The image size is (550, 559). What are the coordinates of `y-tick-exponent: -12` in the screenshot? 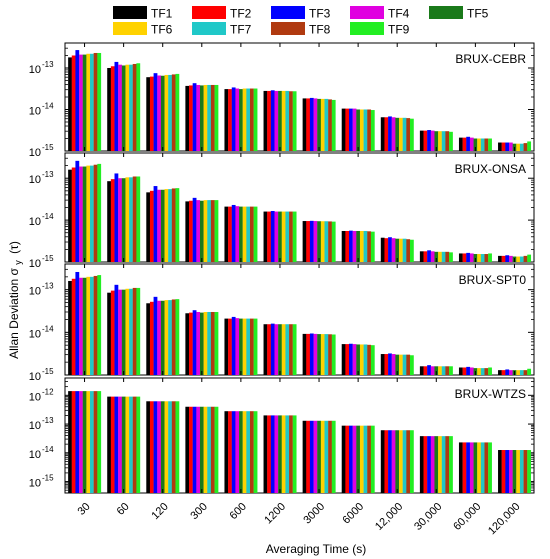 It's located at (48, 391).